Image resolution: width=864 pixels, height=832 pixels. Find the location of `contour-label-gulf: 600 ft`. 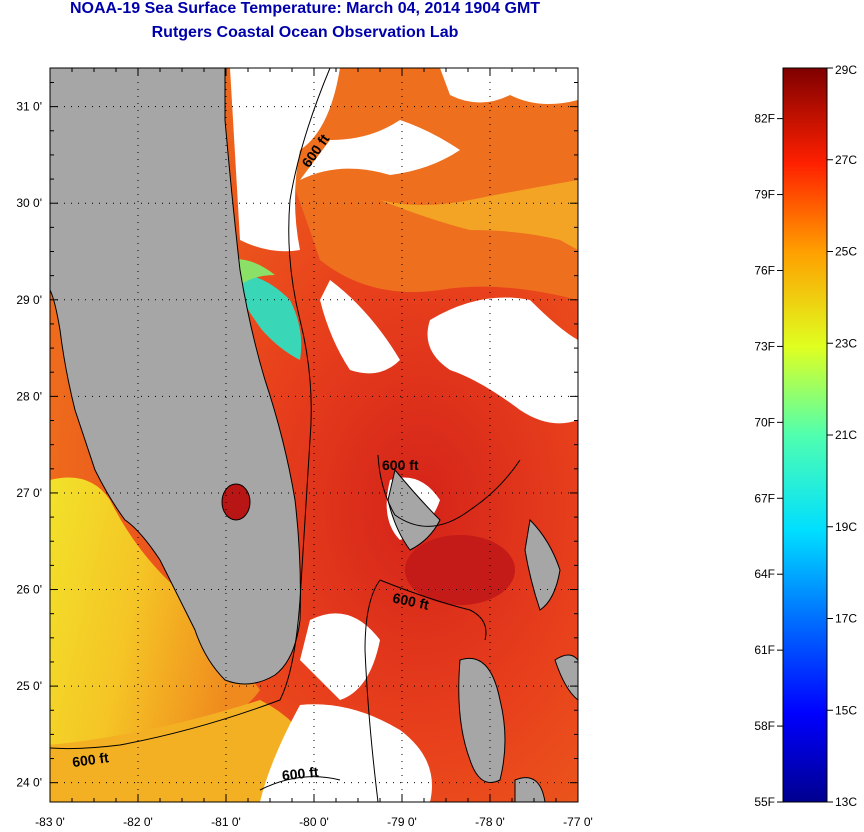

contour-label-gulf: 600 ft is located at coordinates (90, 759).